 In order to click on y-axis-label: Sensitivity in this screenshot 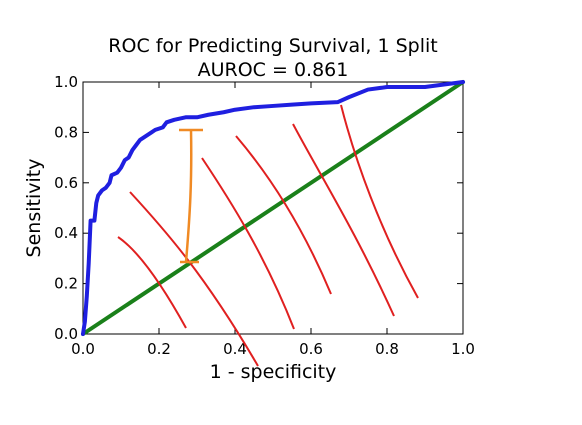, I will do `click(34, 208)`.